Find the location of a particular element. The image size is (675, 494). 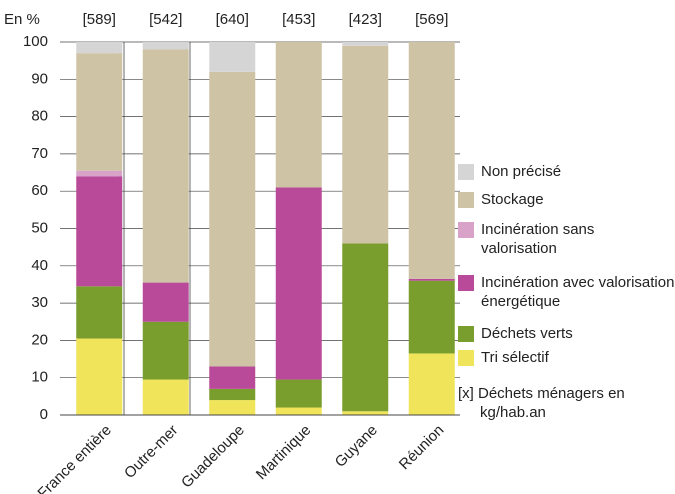

legend-label: Incinération sans valorisation is located at coordinates (538, 239).